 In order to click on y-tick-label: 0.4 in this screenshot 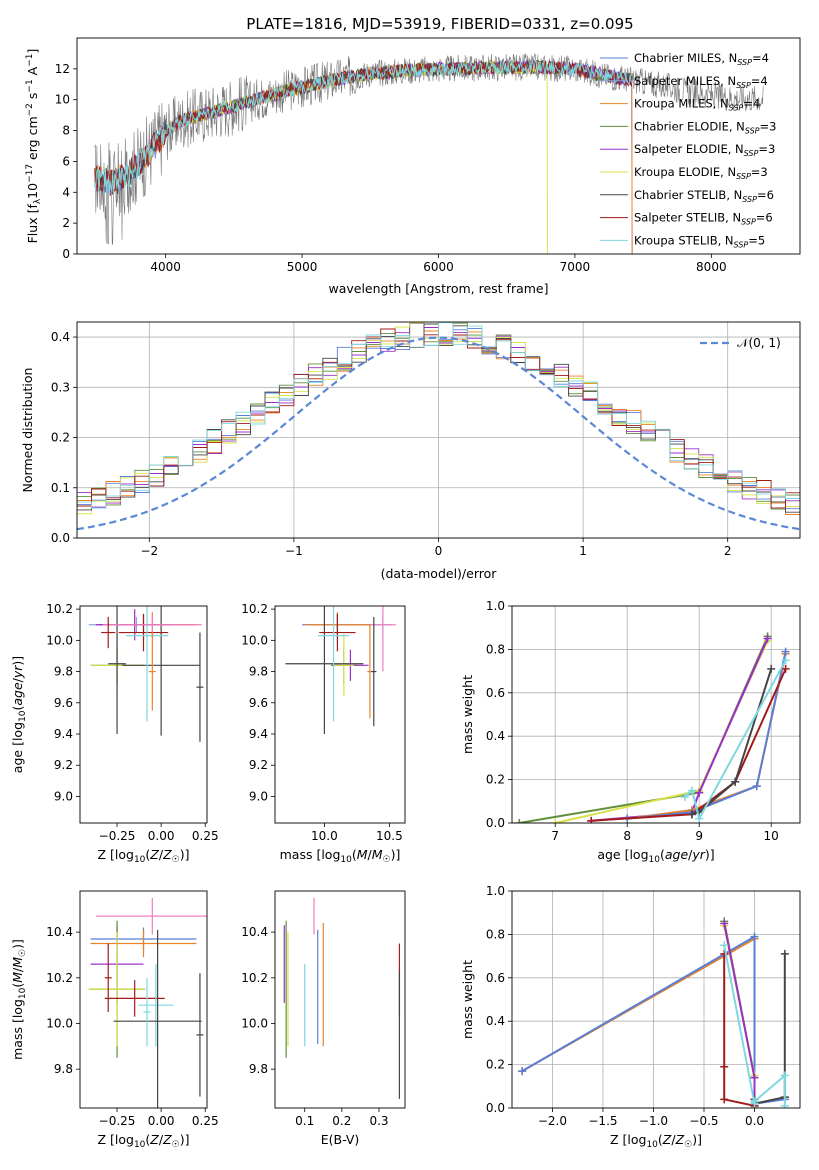, I will do `click(60, 337)`.